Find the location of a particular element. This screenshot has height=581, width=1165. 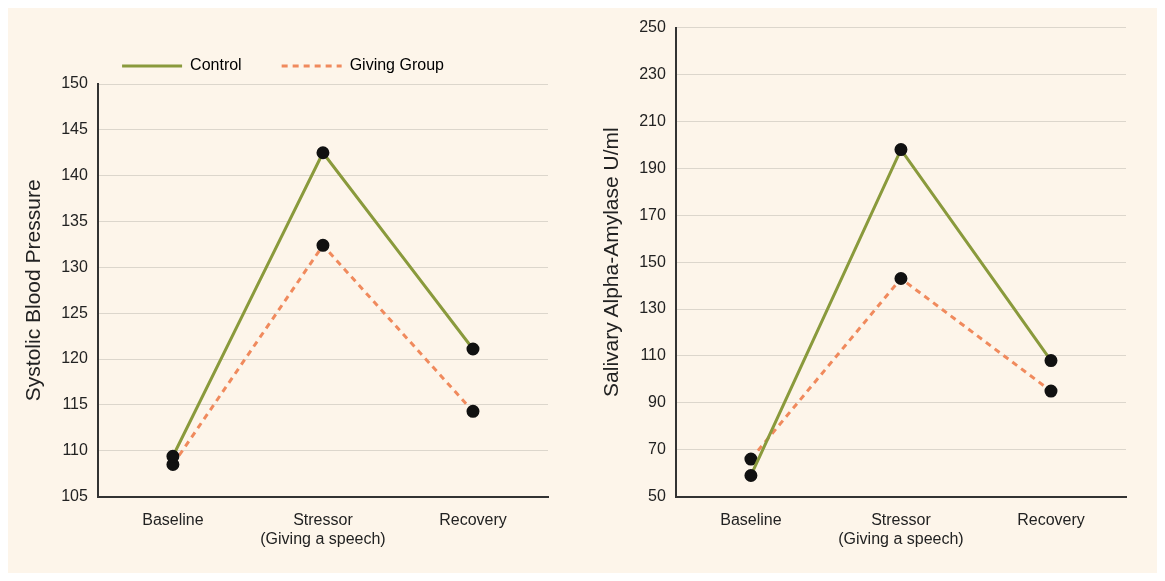

y-tick-label: 50 is located at coordinates (657, 496).